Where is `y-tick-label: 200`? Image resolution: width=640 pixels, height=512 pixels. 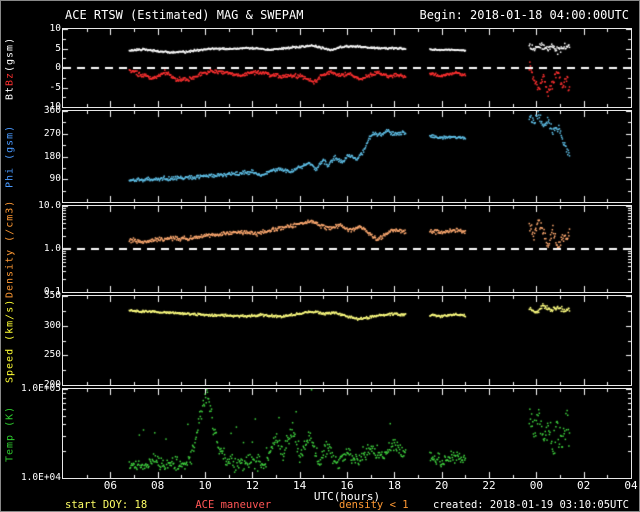 y-tick-label: 200 is located at coordinates (52, 384).